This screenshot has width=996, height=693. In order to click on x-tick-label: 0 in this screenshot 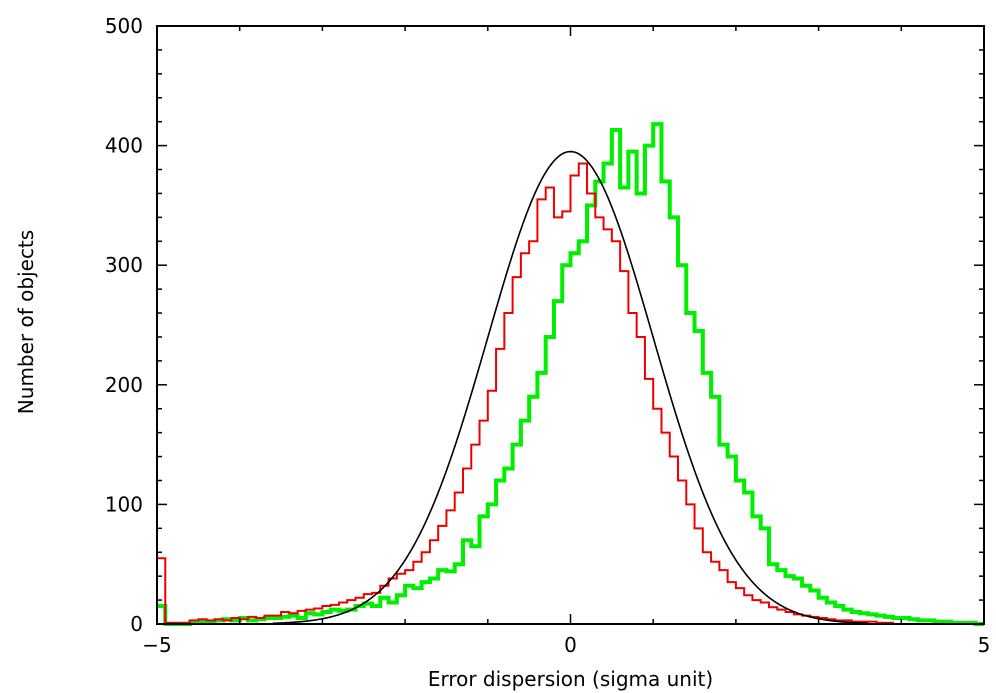, I will do `click(570, 645)`.